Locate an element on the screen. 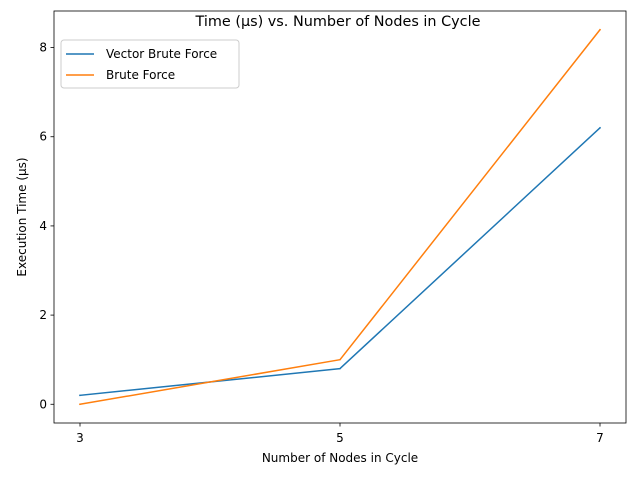 The width and height of the screenshot is (640, 480). legend-box is located at coordinates (150, 64).